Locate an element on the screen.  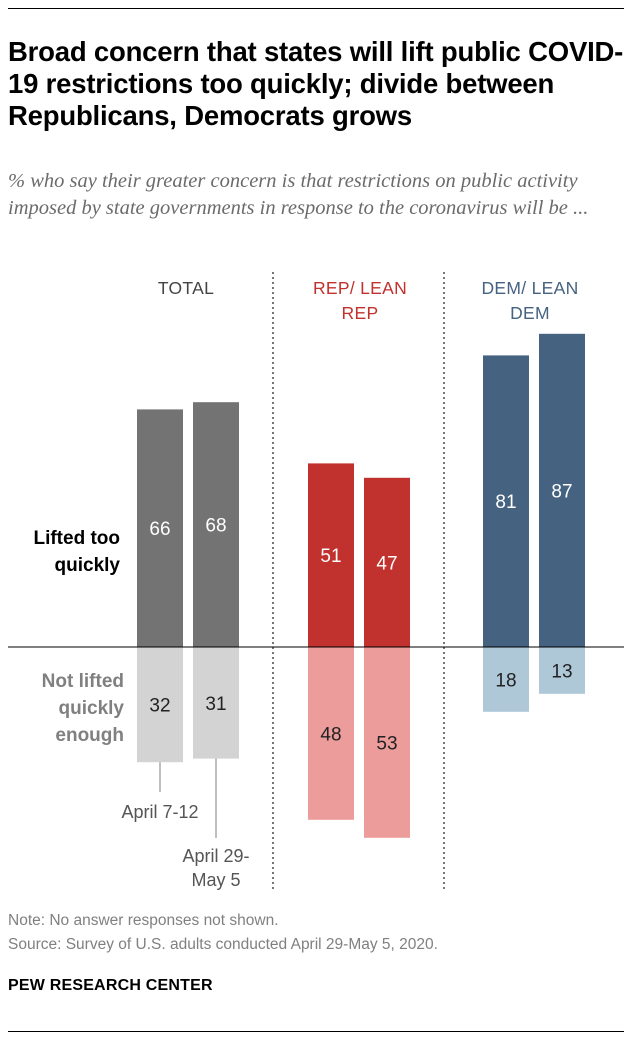
value-label-lifted-too-quickly-total-april-7-12: 66 is located at coordinates (159, 529).